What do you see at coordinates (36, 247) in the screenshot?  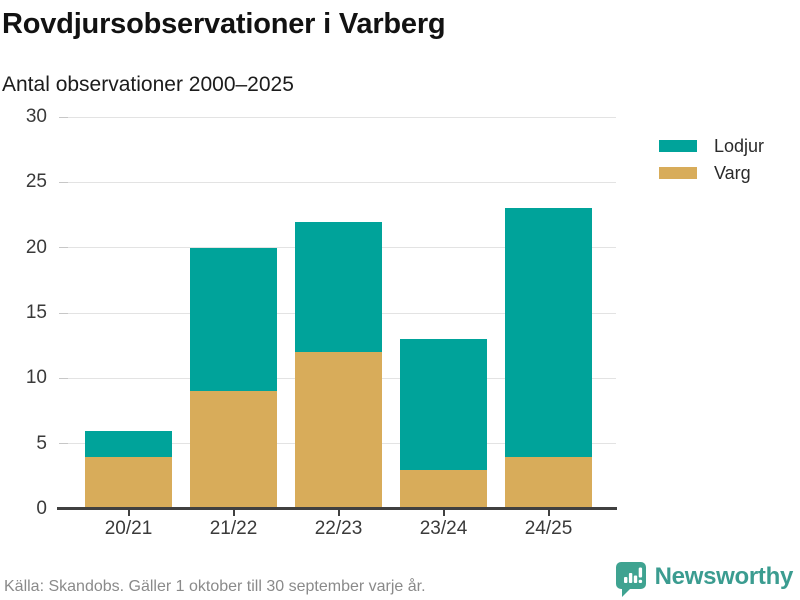 I see `y-axis-label-20: 20` at bounding box center [36, 247].